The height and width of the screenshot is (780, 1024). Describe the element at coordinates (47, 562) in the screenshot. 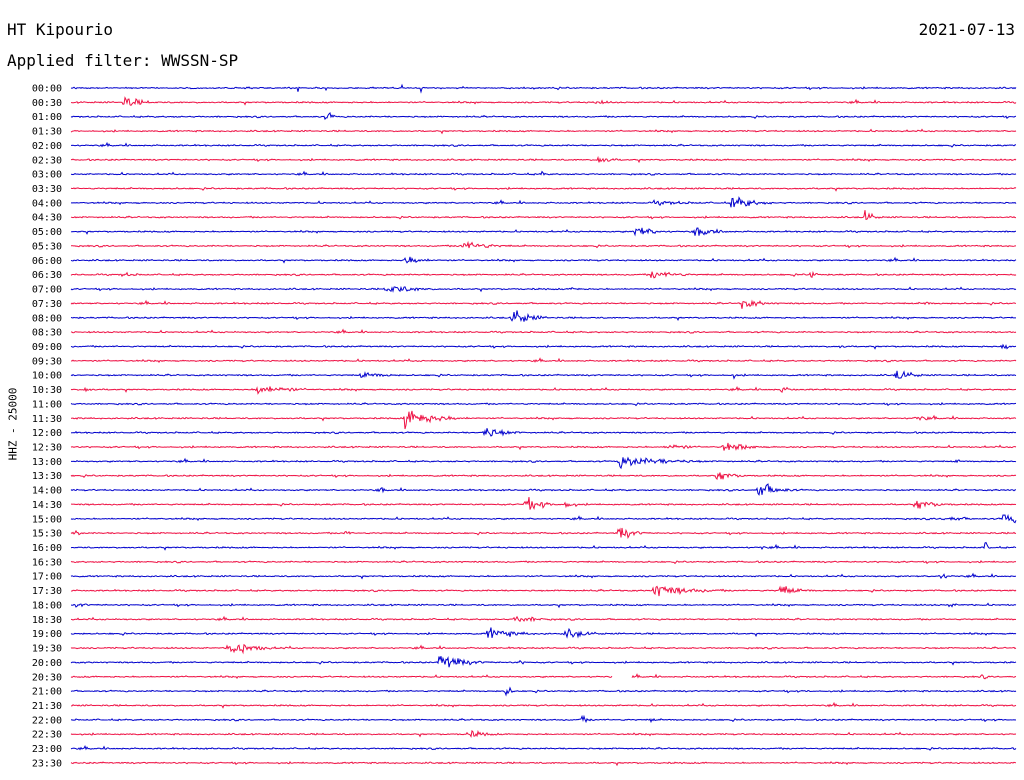

I see `row-time-label: 16:30` at that location.